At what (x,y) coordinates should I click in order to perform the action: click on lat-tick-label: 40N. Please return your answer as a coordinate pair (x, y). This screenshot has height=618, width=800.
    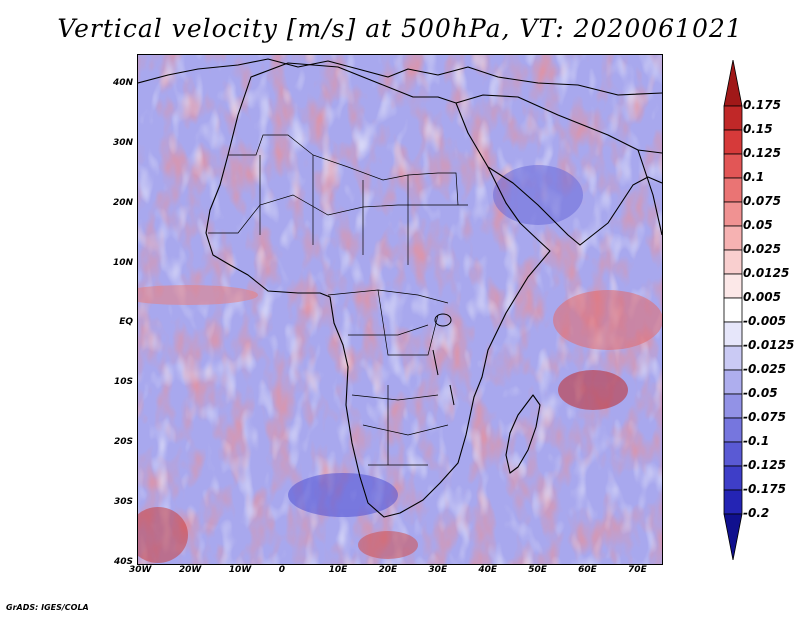
    Looking at the image, I should click on (122, 82).